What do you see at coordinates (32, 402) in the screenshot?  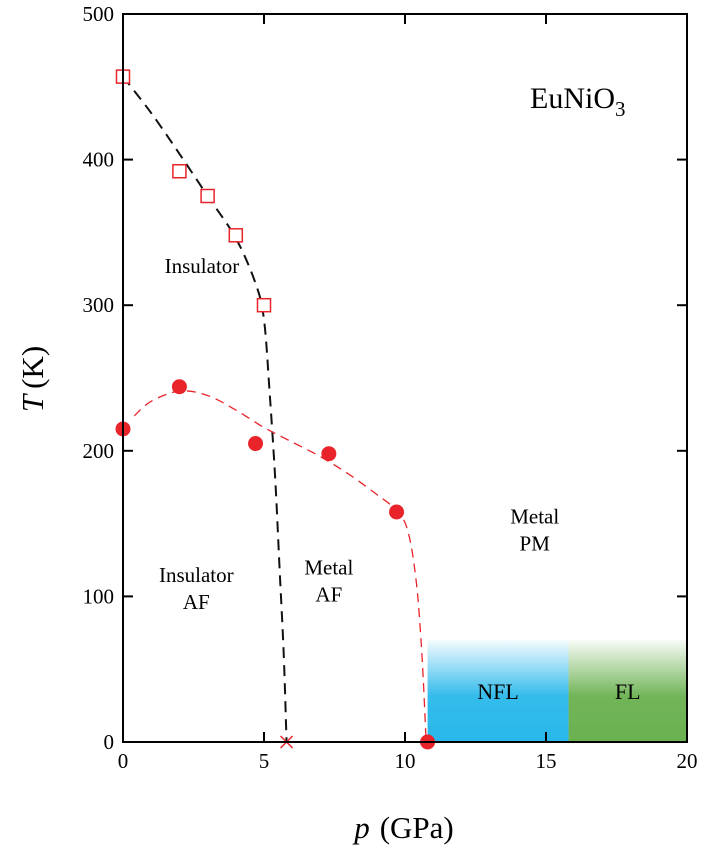 I see `y-axis-label-var: T` at bounding box center [32, 402].